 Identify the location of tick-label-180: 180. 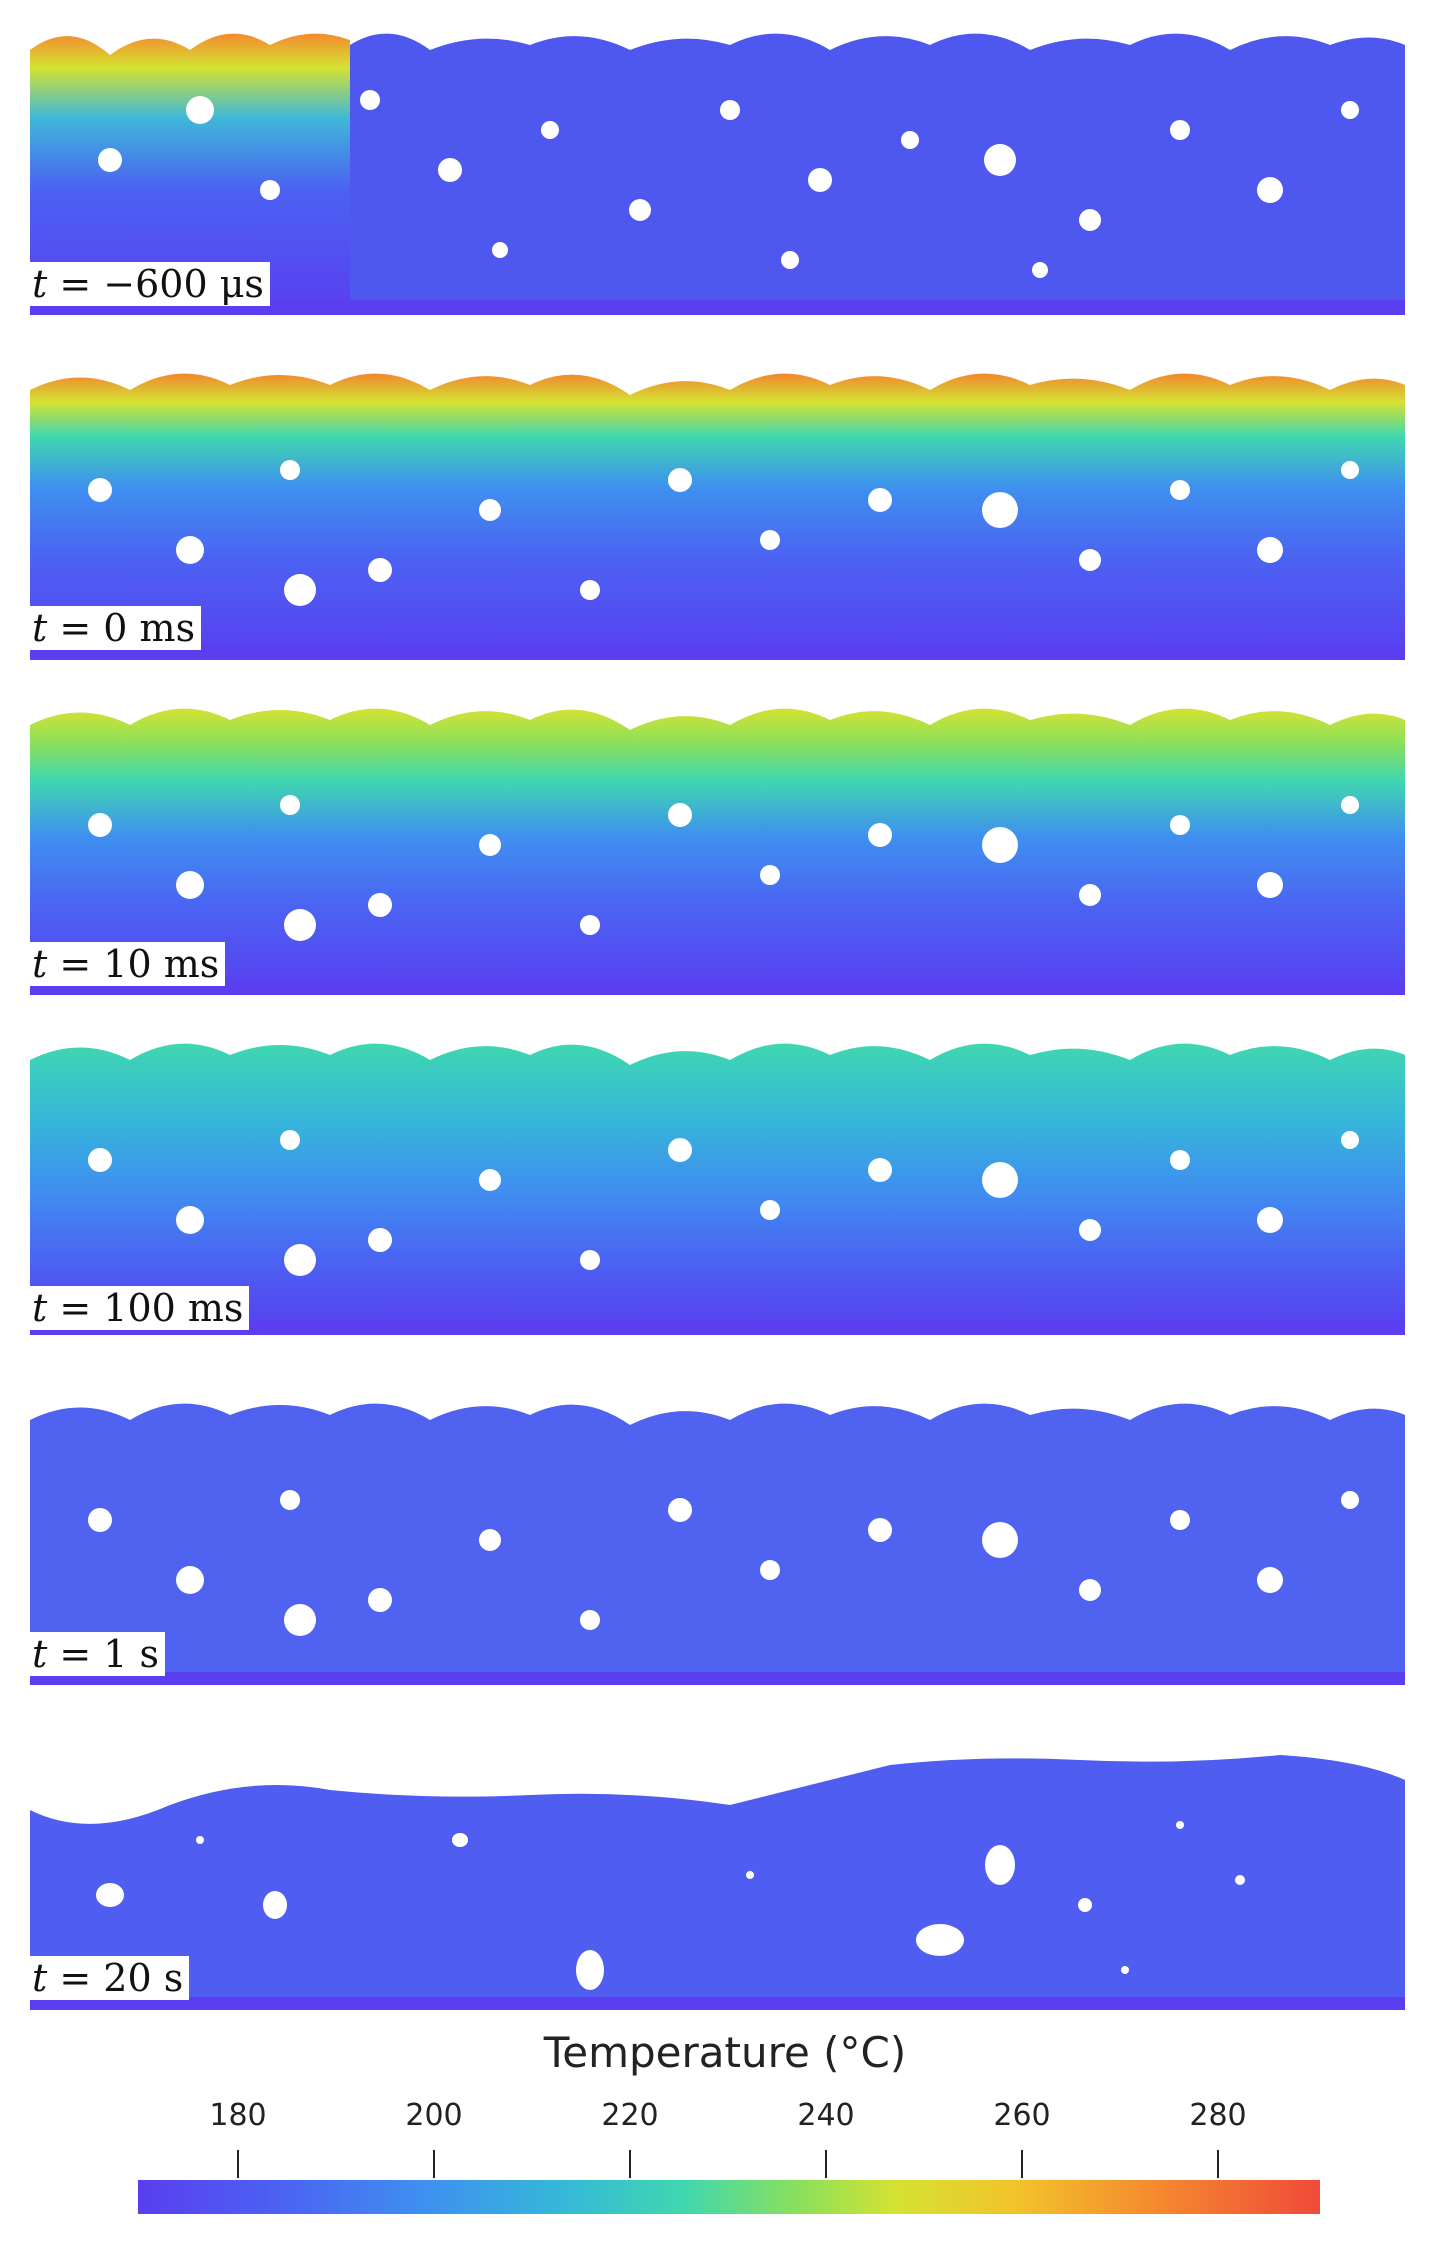
(238, 2115).